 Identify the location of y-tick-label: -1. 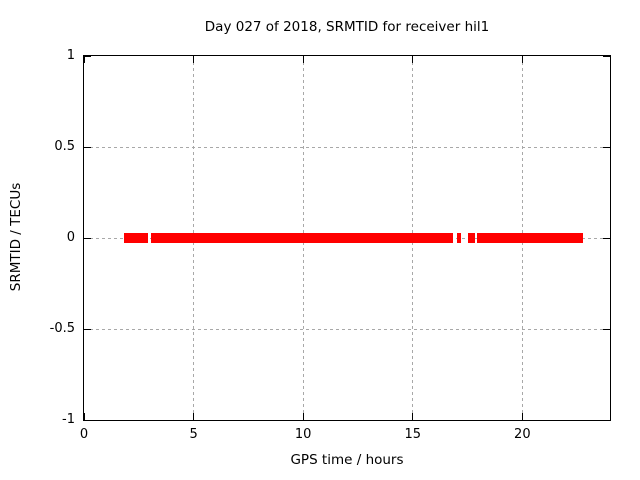
(68, 419).